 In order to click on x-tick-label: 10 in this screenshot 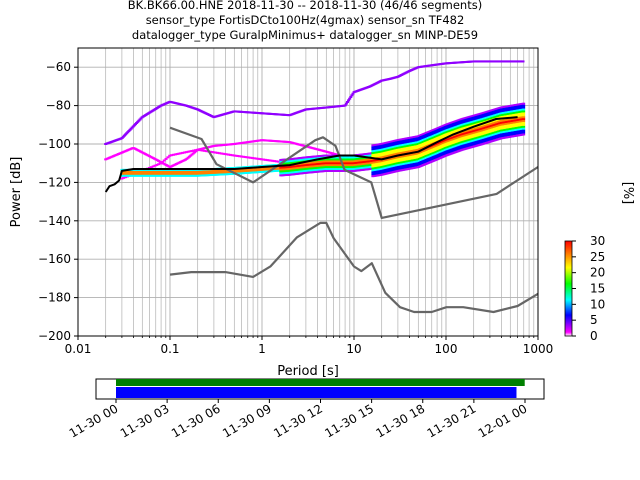, I will do `click(353, 349)`.